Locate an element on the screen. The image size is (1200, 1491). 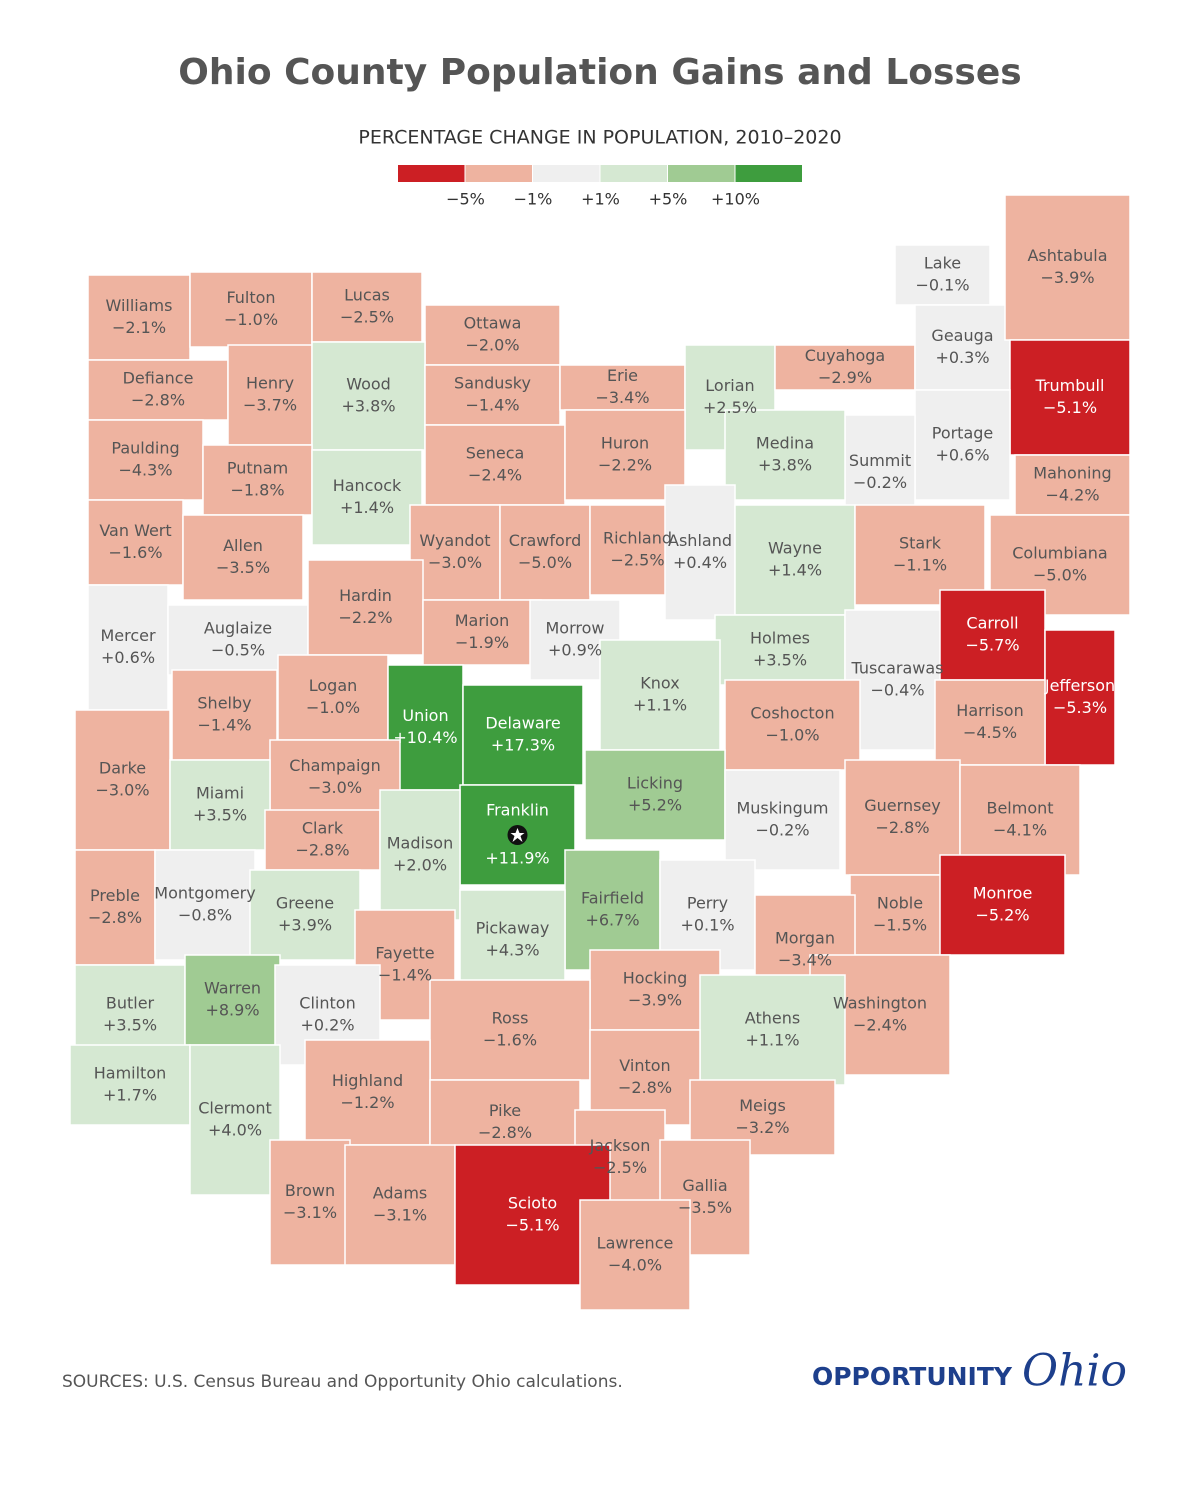
county-change: +1.1% is located at coordinates (660, 705).